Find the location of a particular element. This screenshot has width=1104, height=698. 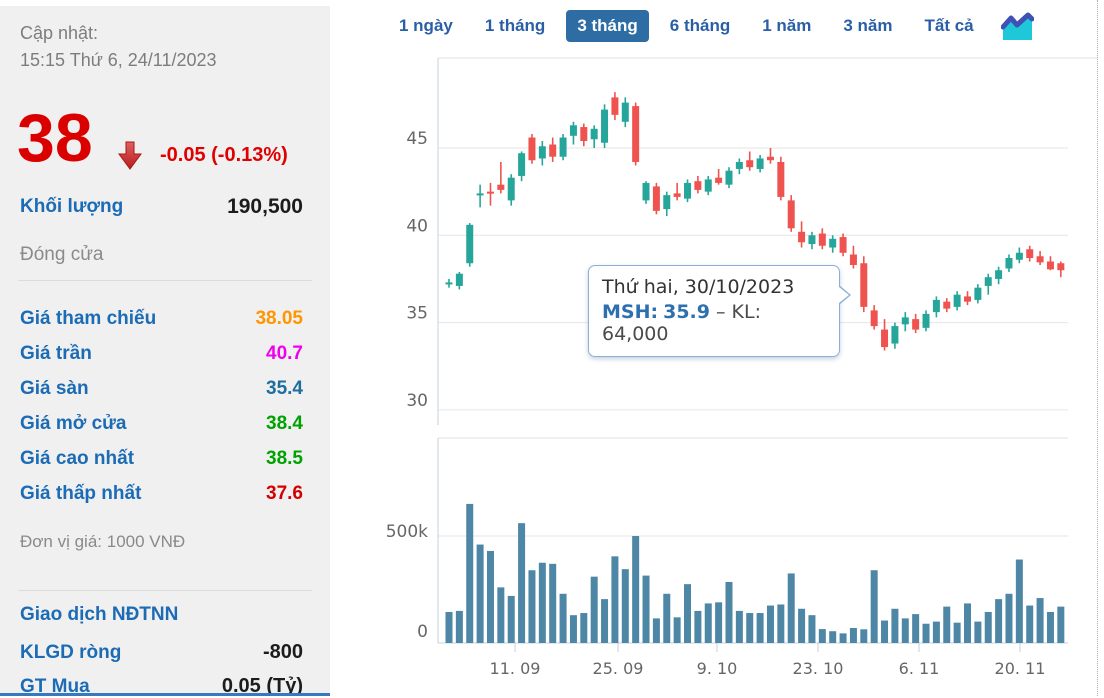

tab-1-thang: 1 tháng is located at coordinates (515, 25).